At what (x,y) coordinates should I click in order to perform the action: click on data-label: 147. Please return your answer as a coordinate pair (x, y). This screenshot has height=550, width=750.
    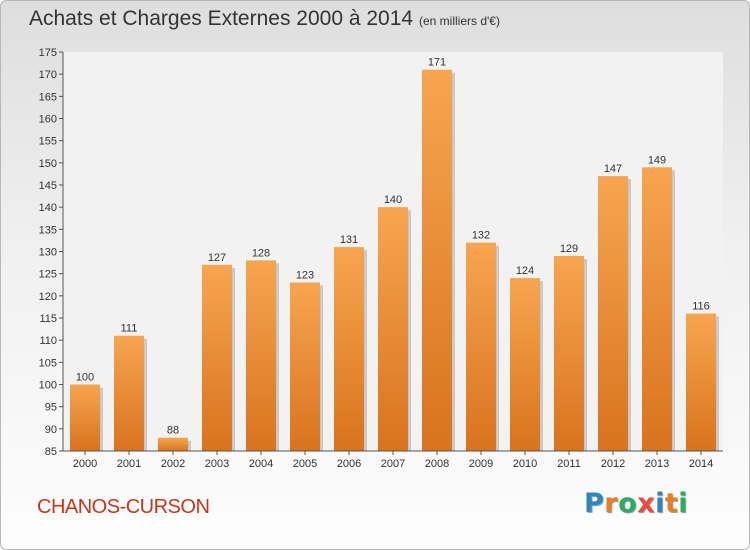
    Looking at the image, I should click on (613, 169).